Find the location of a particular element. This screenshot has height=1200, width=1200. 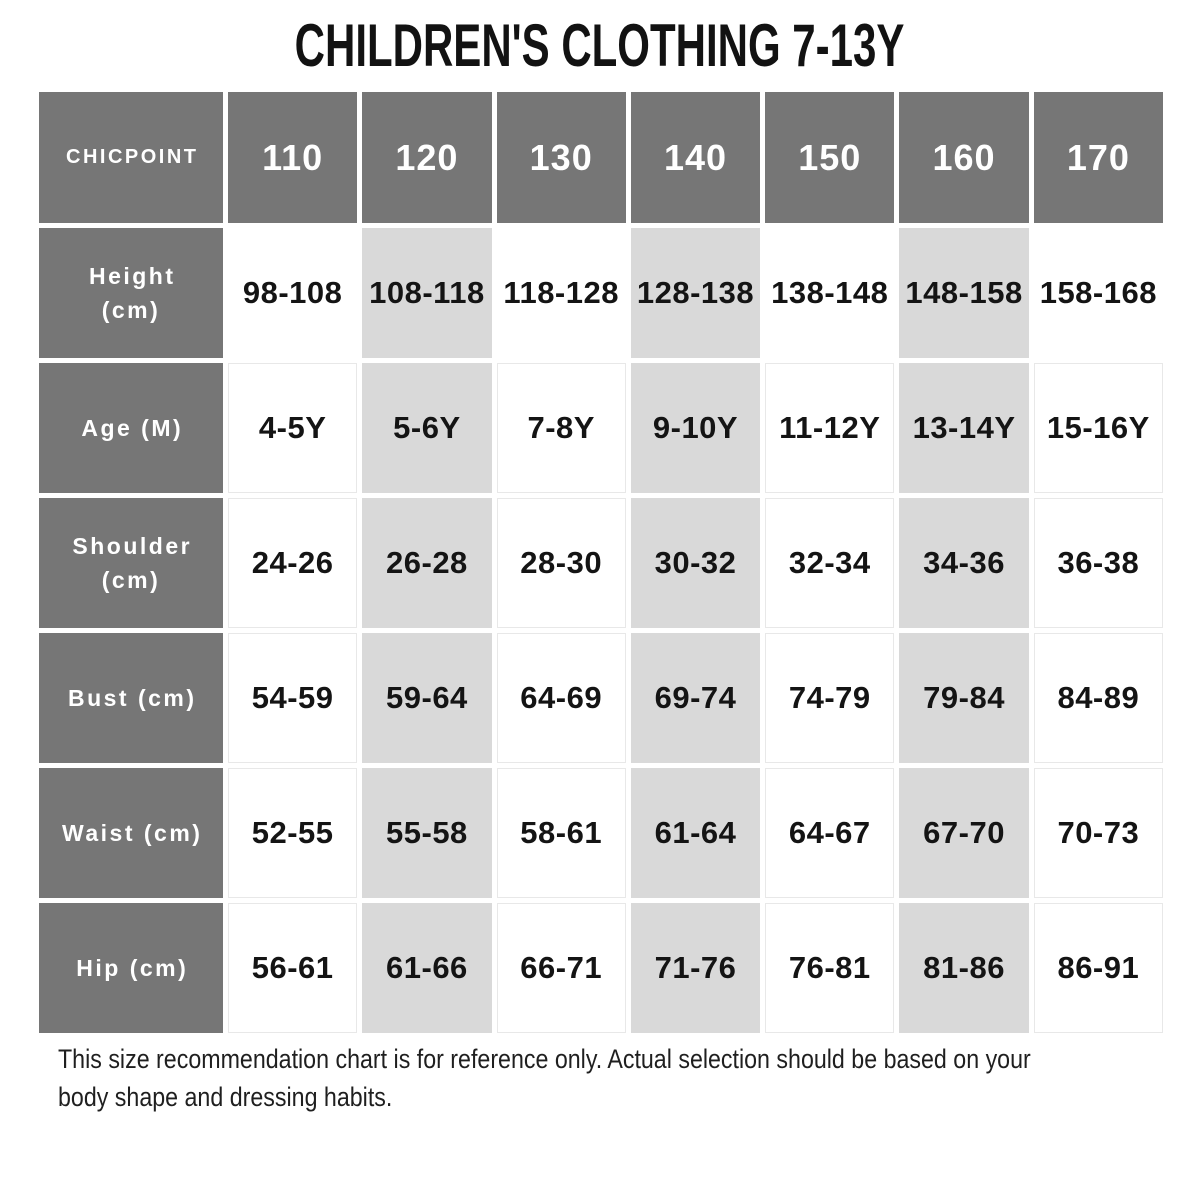

data-cell: 58-61 is located at coordinates (561, 833).